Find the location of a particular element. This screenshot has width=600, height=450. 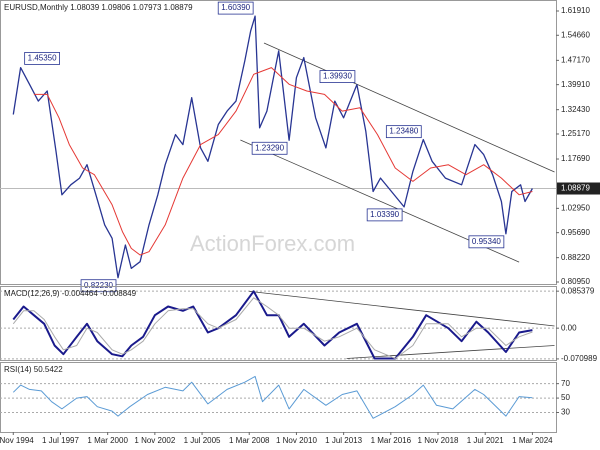

annotation-label: 1.03390 is located at coordinates (384, 214).